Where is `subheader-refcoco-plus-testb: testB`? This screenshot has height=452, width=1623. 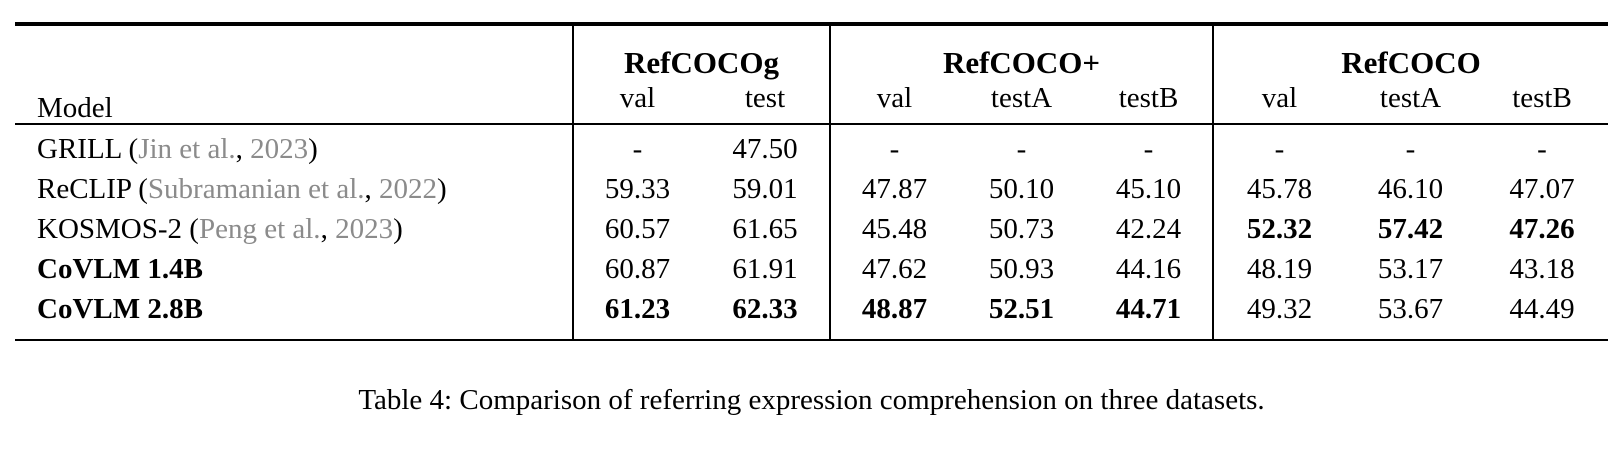 subheader-refcoco-plus-testb: testB is located at coordinates (1149, 102).